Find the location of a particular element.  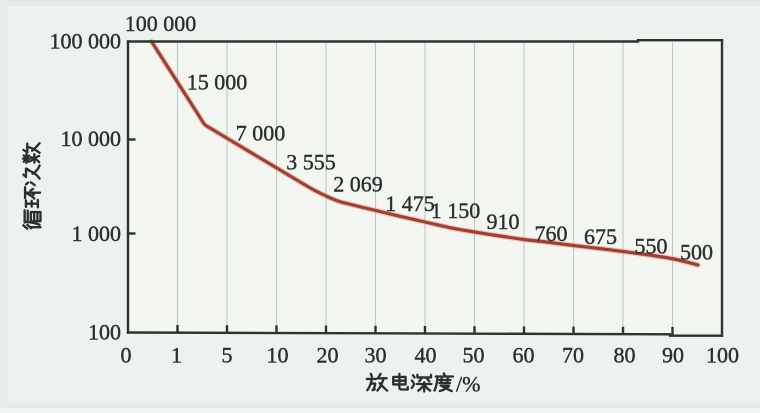

svg-text: 500 is located at coordinates (696, 251).